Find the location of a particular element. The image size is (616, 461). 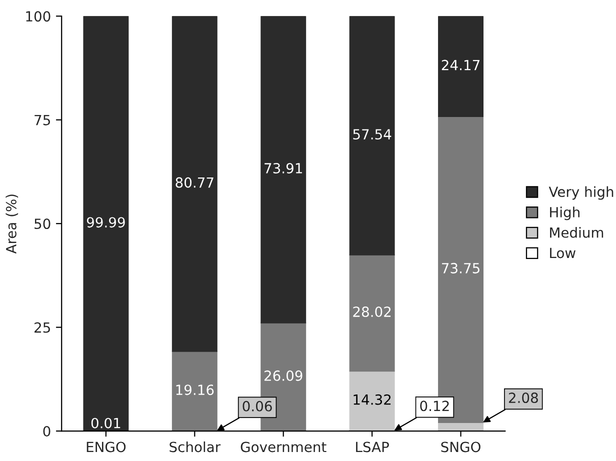

x-tick-label: LSAP is located at coordinates (372, 447).